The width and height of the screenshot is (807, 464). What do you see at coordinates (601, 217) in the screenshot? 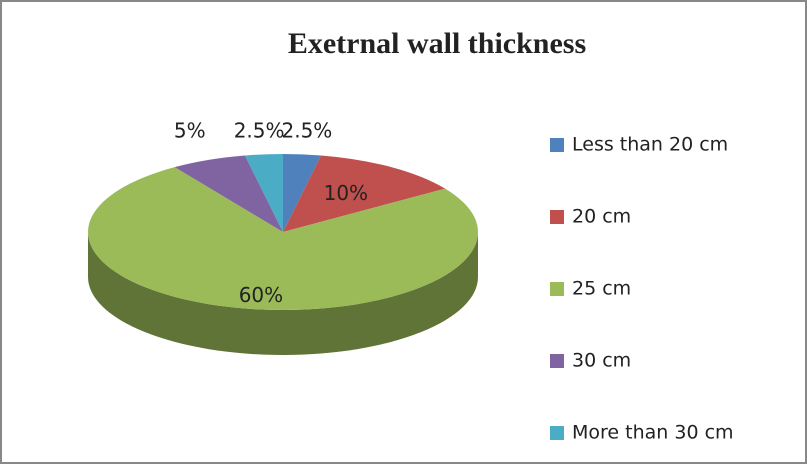
I see `legend-label: 20 cm` at bounding box center [601, 217].